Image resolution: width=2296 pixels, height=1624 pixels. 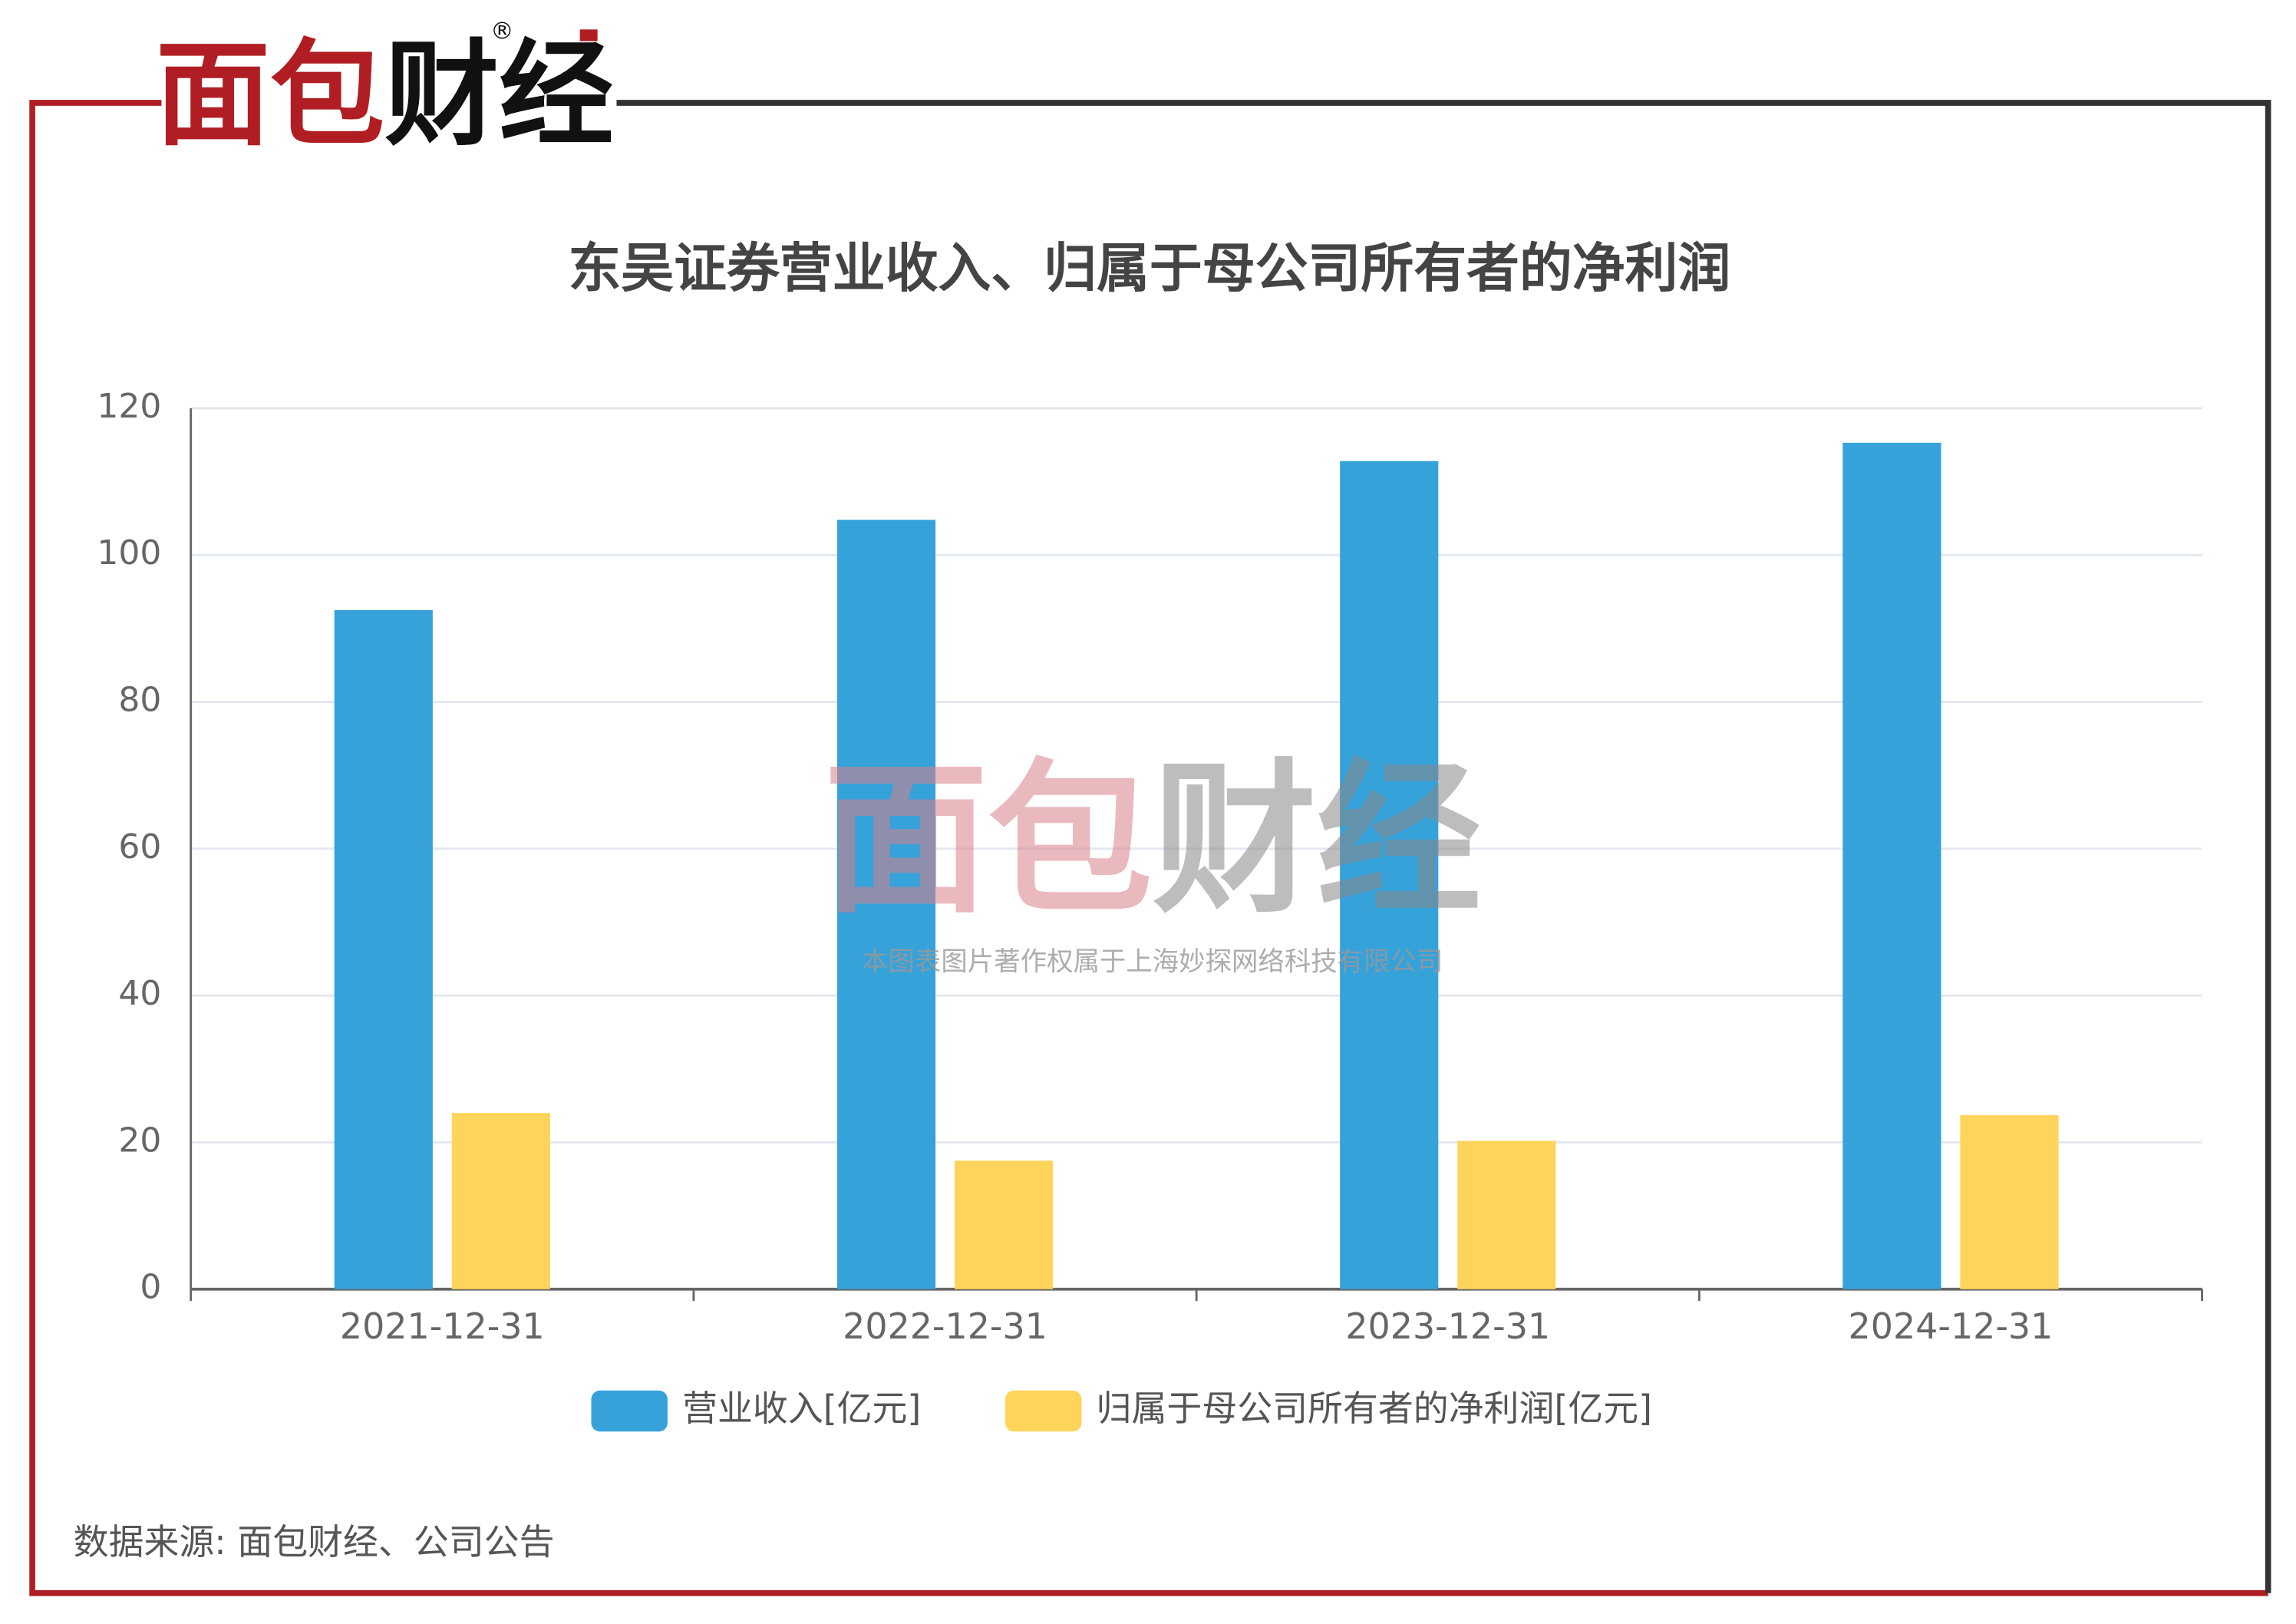 I want to click on registered-mark: ®, so click(x=502, y=32).